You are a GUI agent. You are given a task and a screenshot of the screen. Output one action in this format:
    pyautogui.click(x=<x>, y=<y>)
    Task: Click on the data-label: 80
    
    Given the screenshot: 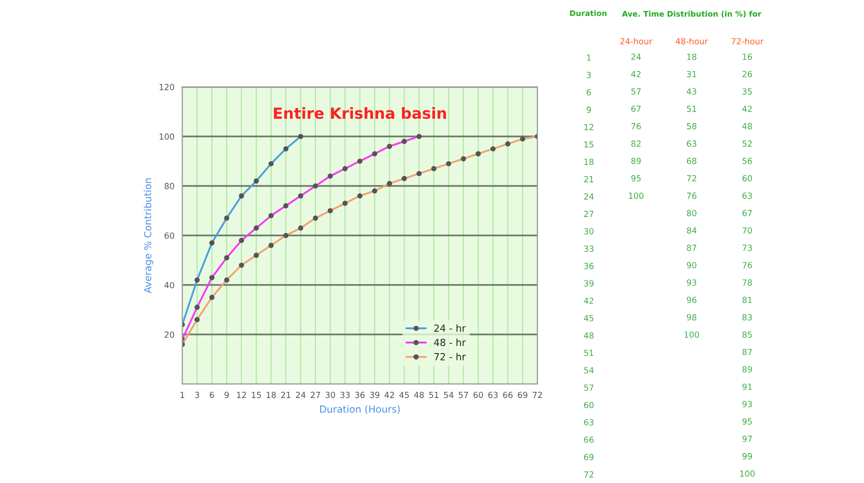 What is the action you would take?
    pyautogui.click(x=691, y=213)
    